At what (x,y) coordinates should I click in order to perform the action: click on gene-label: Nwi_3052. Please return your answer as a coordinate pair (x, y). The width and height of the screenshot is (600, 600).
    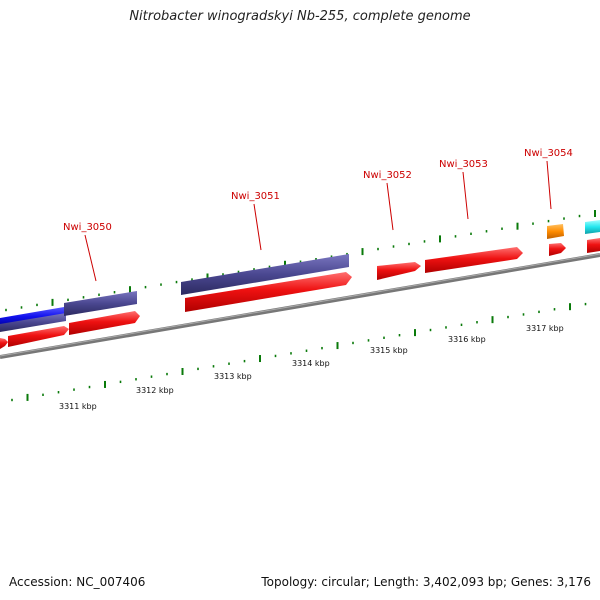
    Looking at the image, I should click on (387, 175).